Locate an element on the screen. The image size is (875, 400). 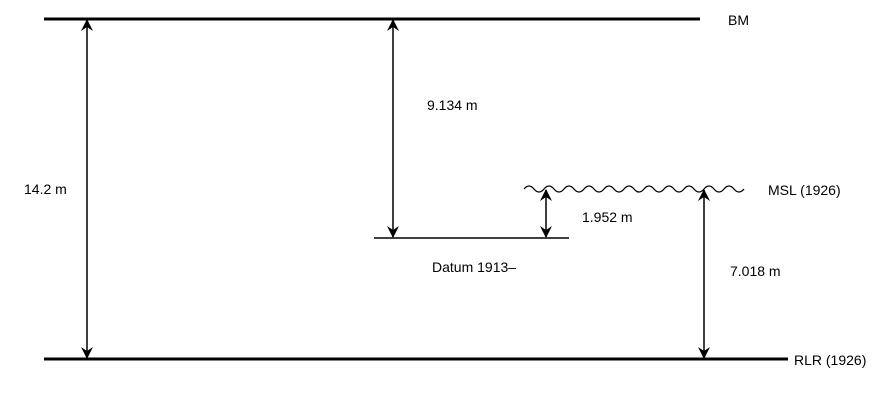
rlr-label: RLR (1926) is located at coordinates (830, 360).